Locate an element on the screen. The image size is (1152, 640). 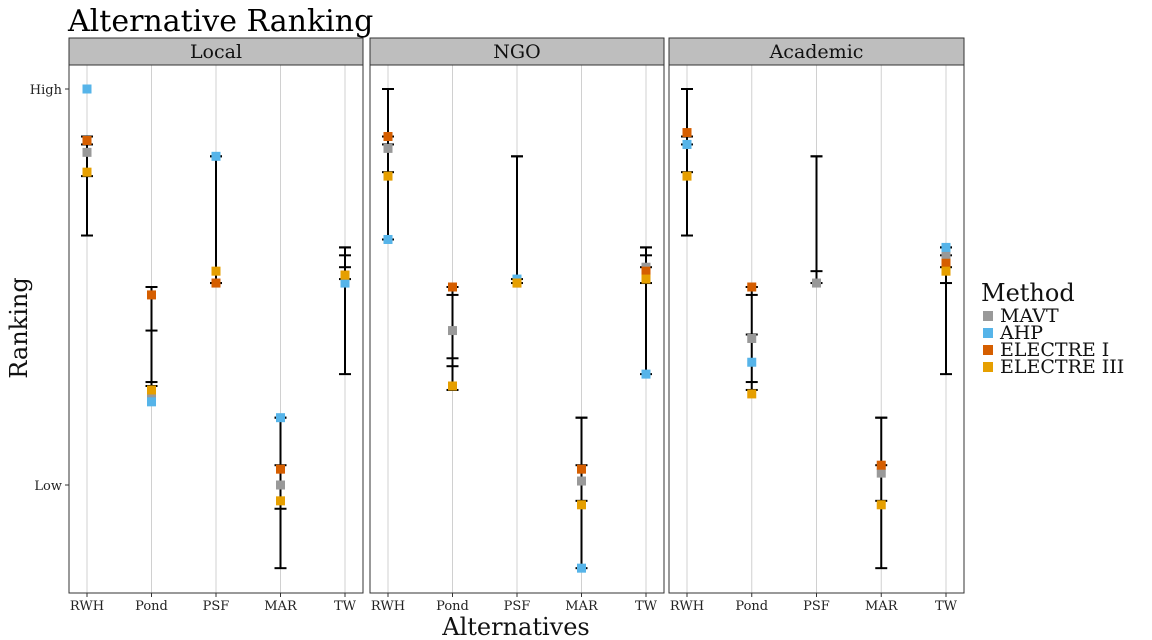
y-axis: High Low is located at coordinates (49, 288).